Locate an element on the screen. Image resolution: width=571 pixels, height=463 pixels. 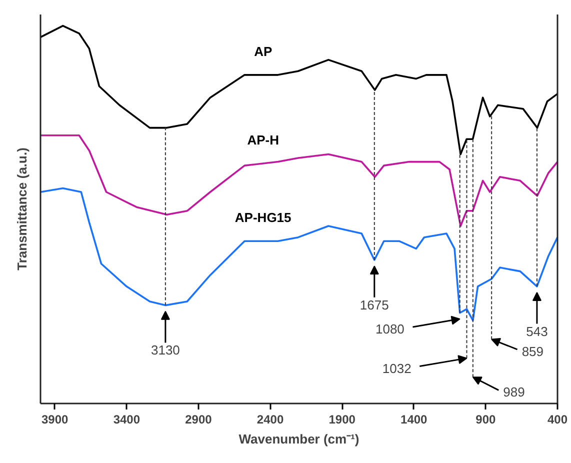
annotation: 3130 is located at coordinates (165, 350).